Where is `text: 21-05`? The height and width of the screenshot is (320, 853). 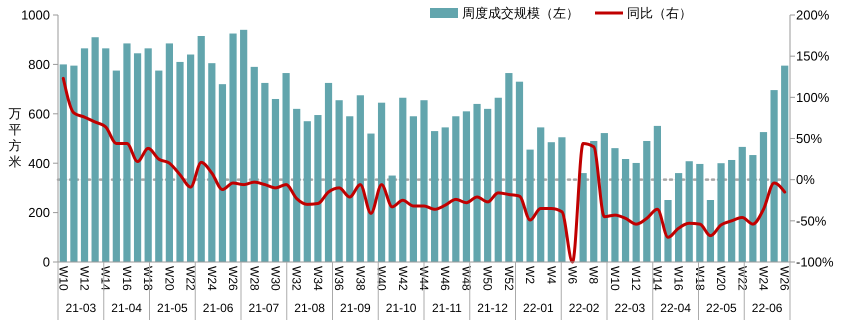
text: 21-05 is located at coordinates (172, 308).